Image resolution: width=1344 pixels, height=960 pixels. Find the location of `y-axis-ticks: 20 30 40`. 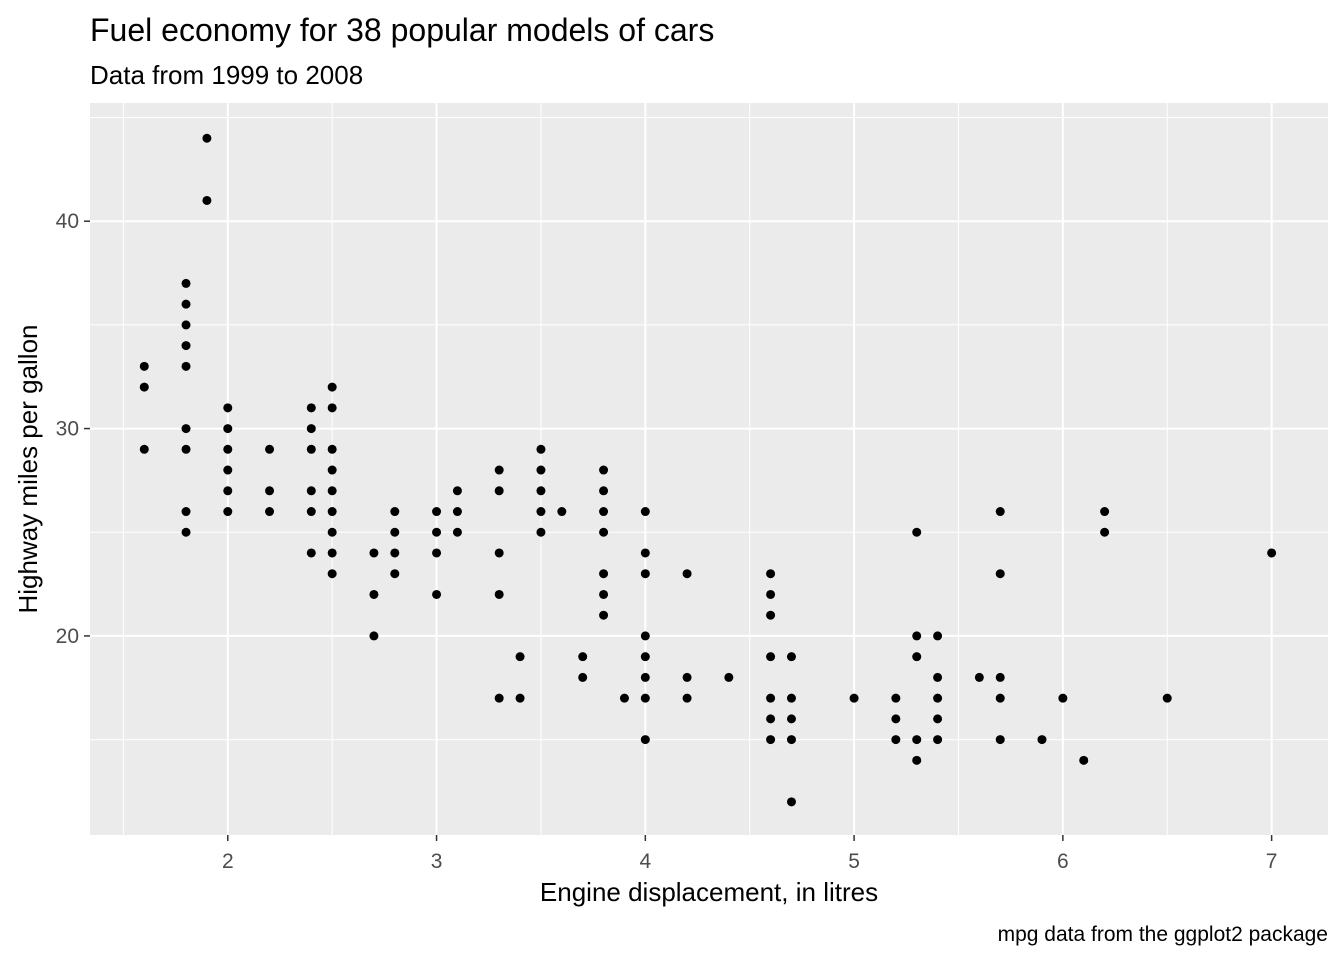

y-axis-ticks: 20 30 40 is located at coordinates (73, 429).